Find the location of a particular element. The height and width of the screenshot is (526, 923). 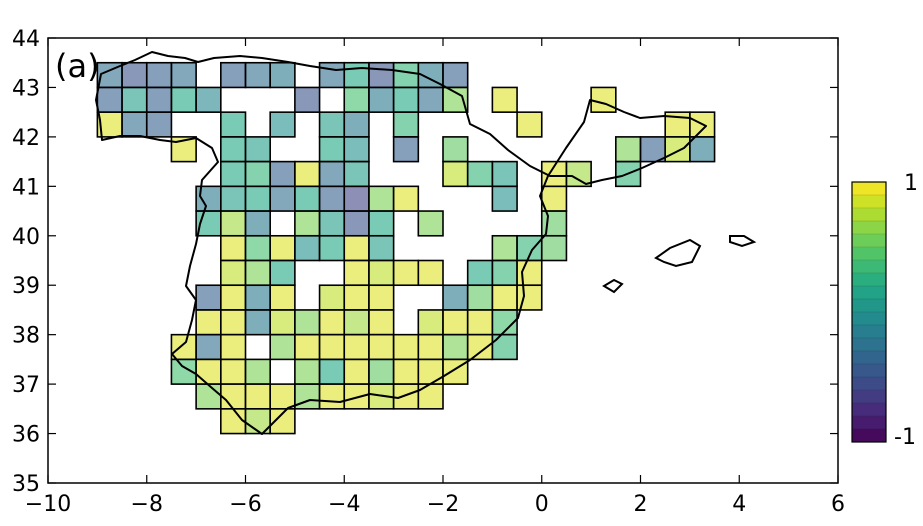

x-tick-label: −8 is located at coordinates (147, 504).